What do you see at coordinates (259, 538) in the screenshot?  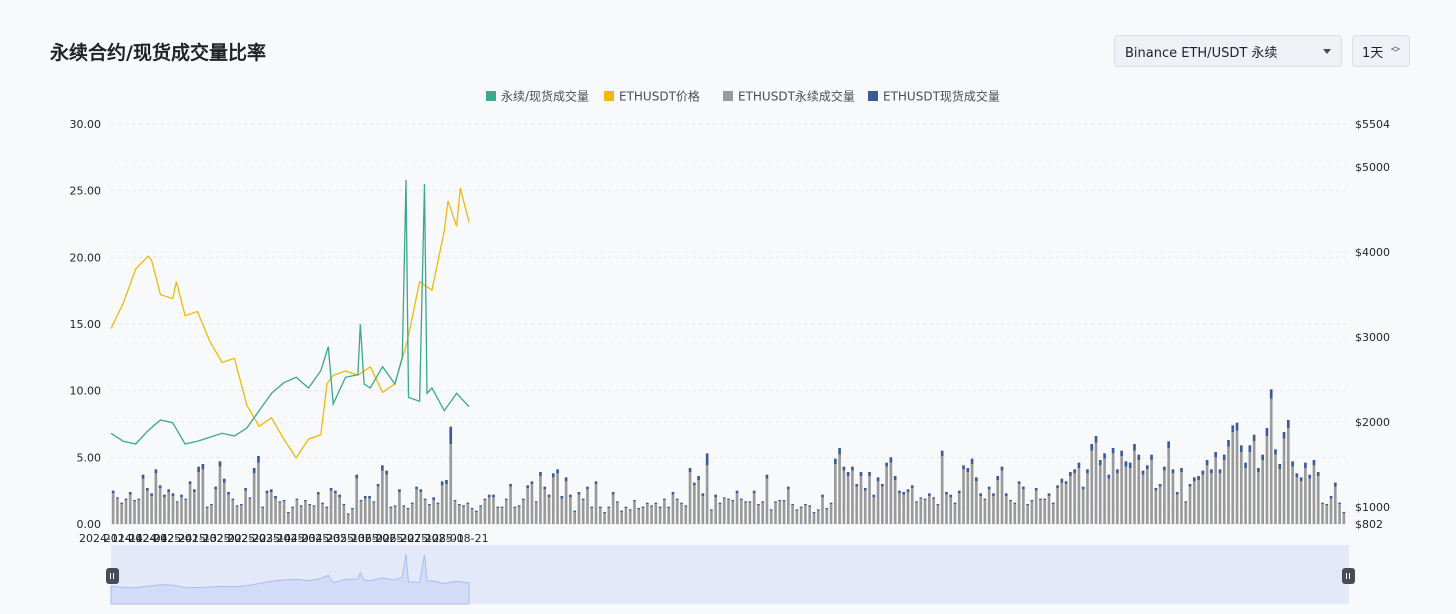 I see `x-tick-label: 2025-03-14` at bounding box center [259, 538].